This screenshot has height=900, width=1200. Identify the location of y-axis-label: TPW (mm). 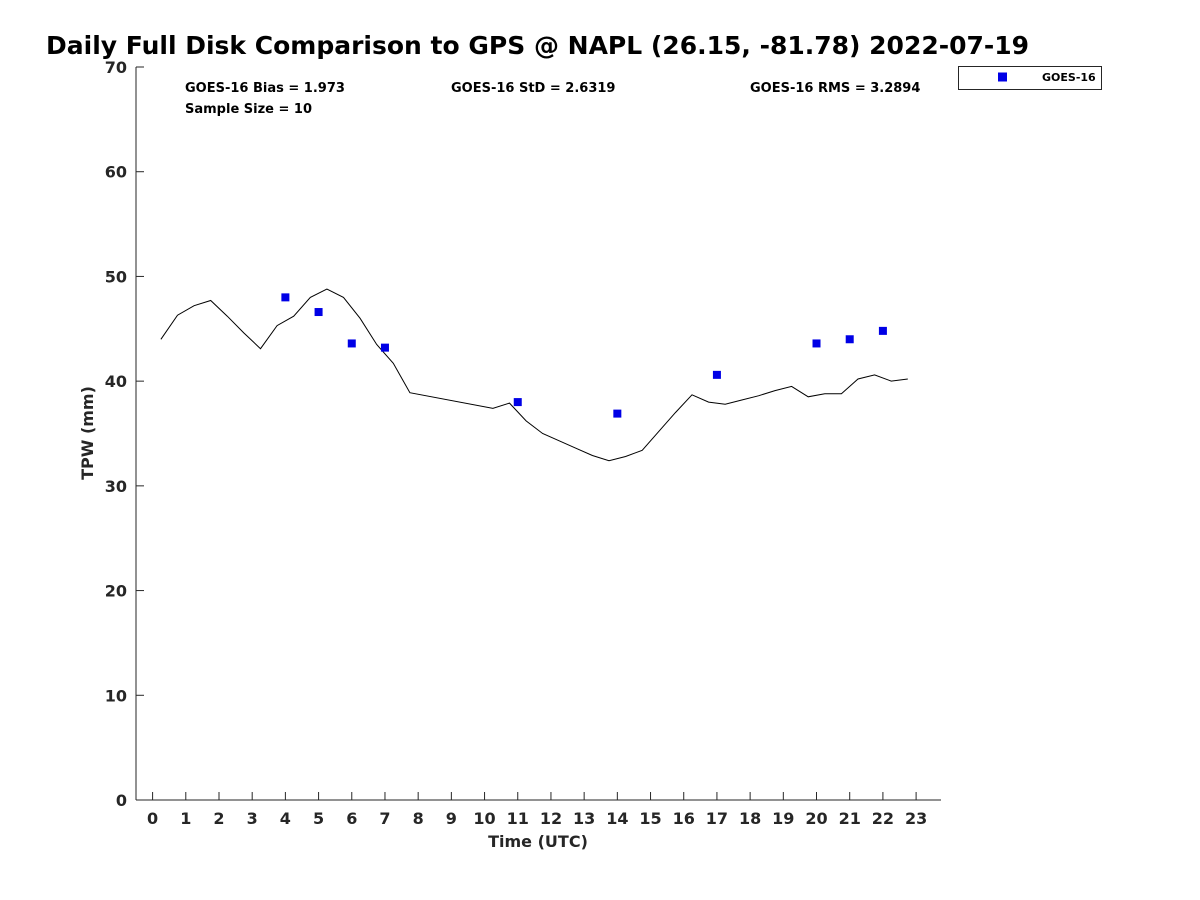
(87, 433).